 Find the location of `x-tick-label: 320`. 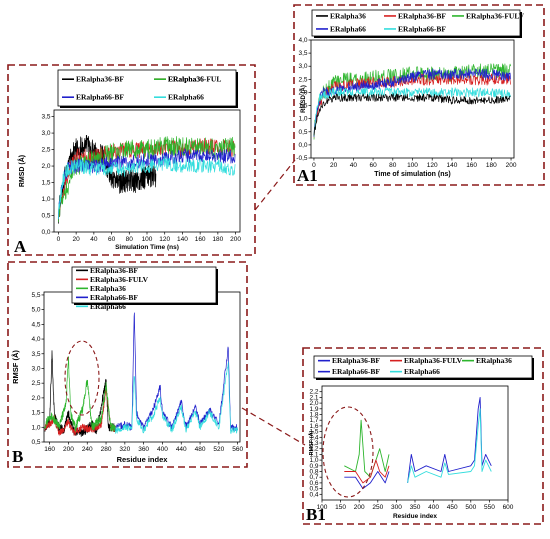

x-tick-label: 320 is located at coordinates (124, 449).